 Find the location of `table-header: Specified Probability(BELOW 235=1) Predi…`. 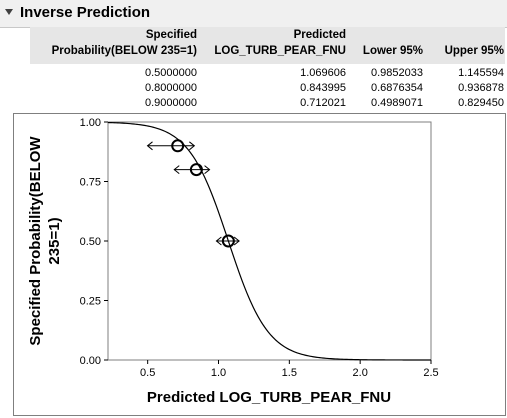

table-header: Specified Probability(BELOW 235=1) Predi… is located at coordinates (267, 45).